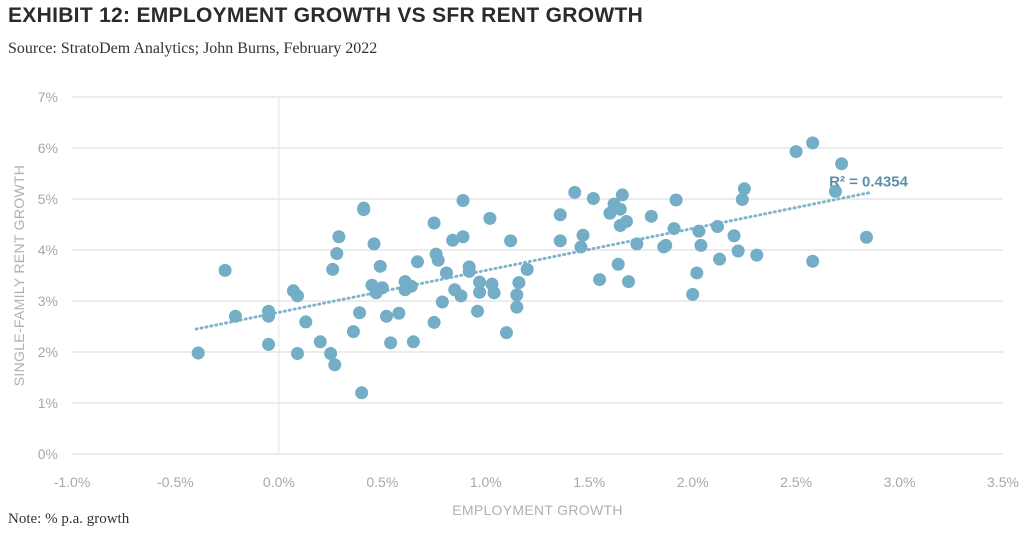 The height and width of the screenshot is (538, 1024). Describe the element at coordinates (48, 403) in the screenshot. I see `y-tick-label: 1%` at that location.